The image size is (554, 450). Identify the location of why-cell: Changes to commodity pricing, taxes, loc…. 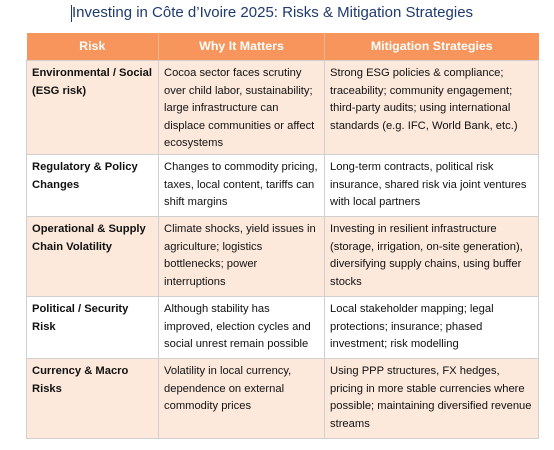
(241, 185).